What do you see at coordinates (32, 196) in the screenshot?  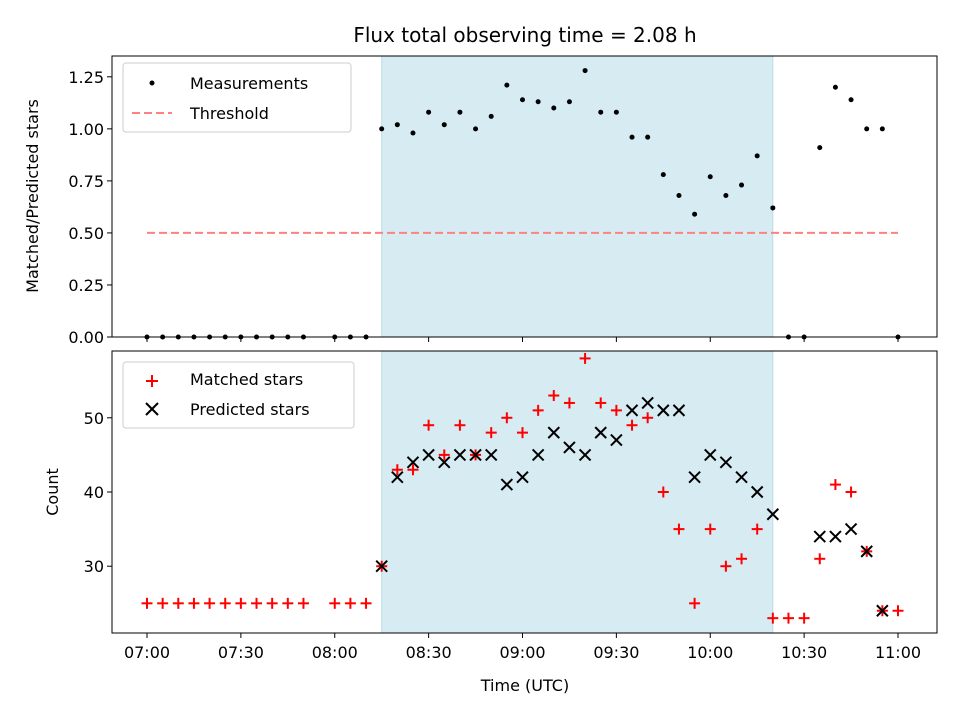 I see `top-y-axis-label: Matched/Predicted stars` at bounding box center [32, 196].